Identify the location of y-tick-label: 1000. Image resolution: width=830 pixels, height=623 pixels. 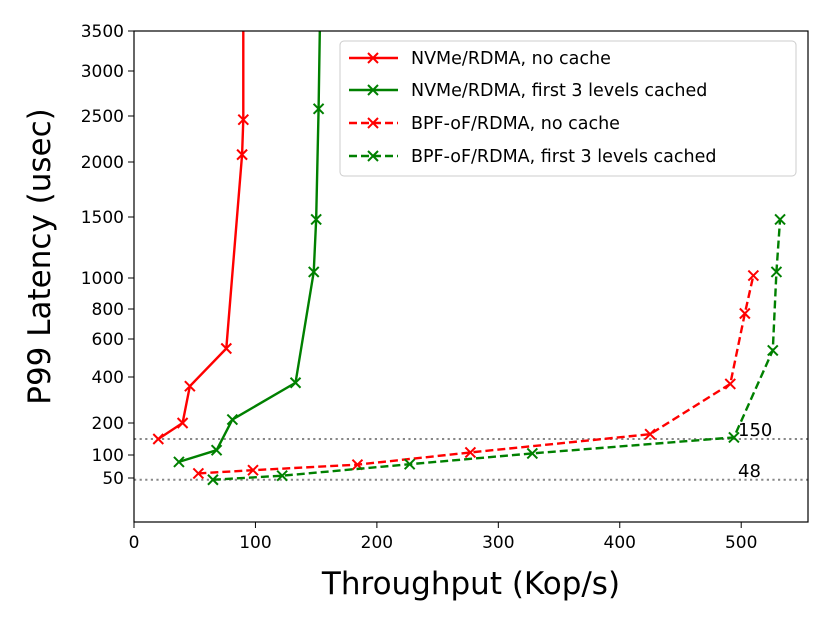
(102, 279).